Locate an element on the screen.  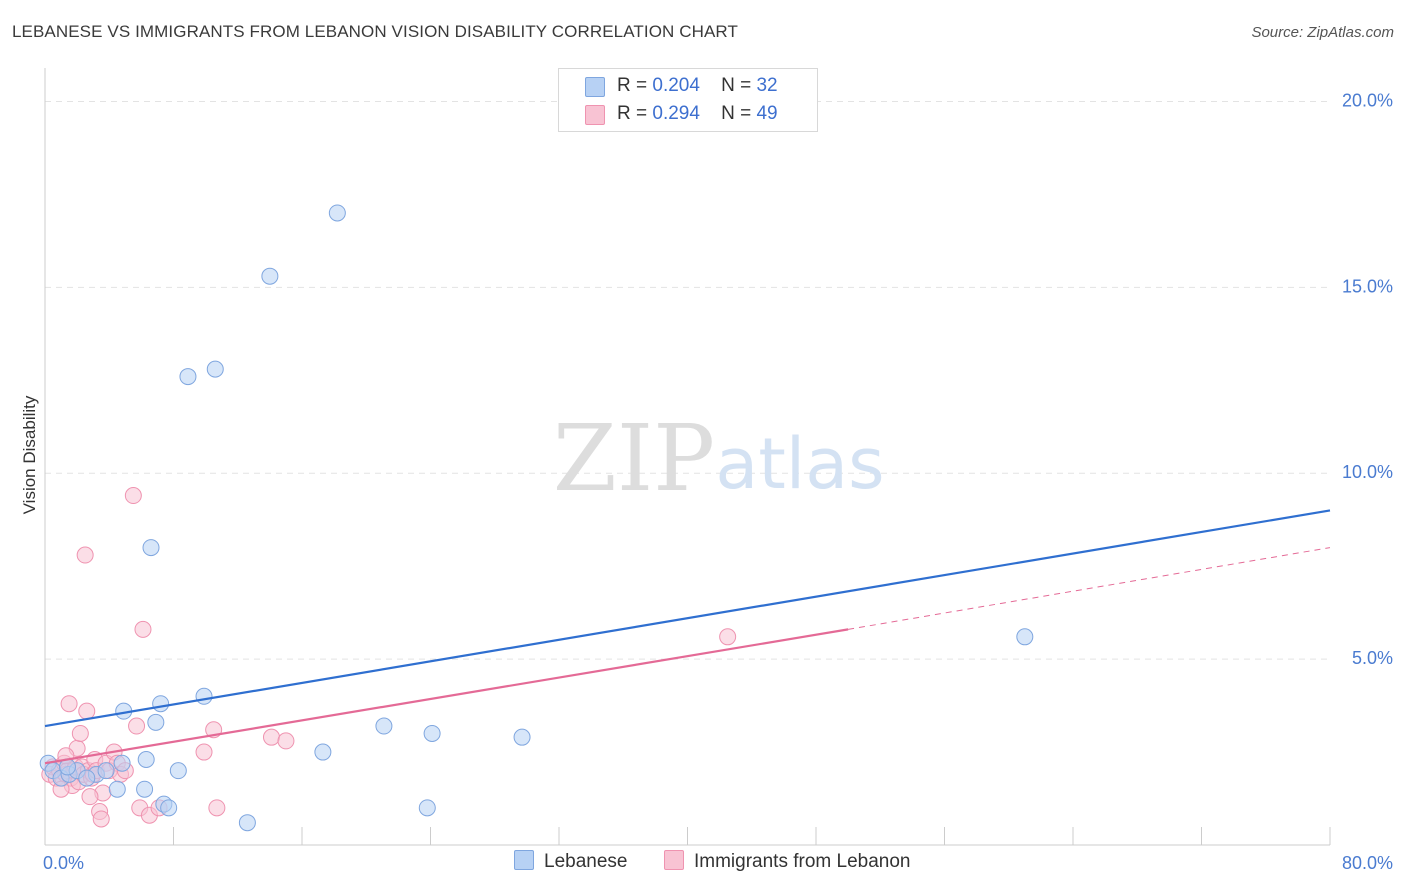
watermark-atlas: atlas is located at coordinates (799, 464).